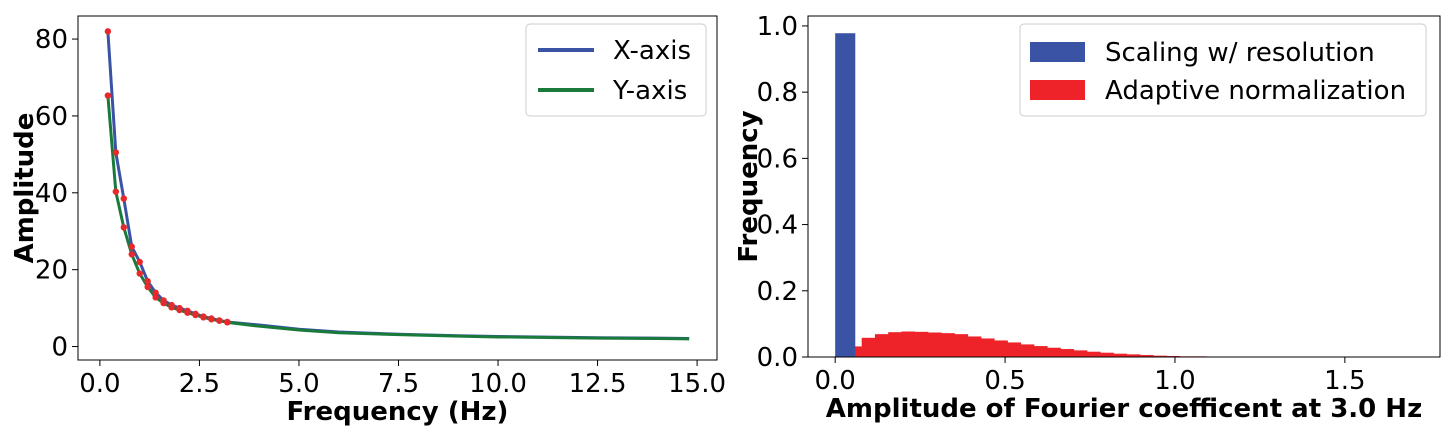 The width and height of the screenshot is (1453, 432). Describe the element at coordinates (51, 271) in the screenshot. I see `left-y-tick-label: 20` at that location.